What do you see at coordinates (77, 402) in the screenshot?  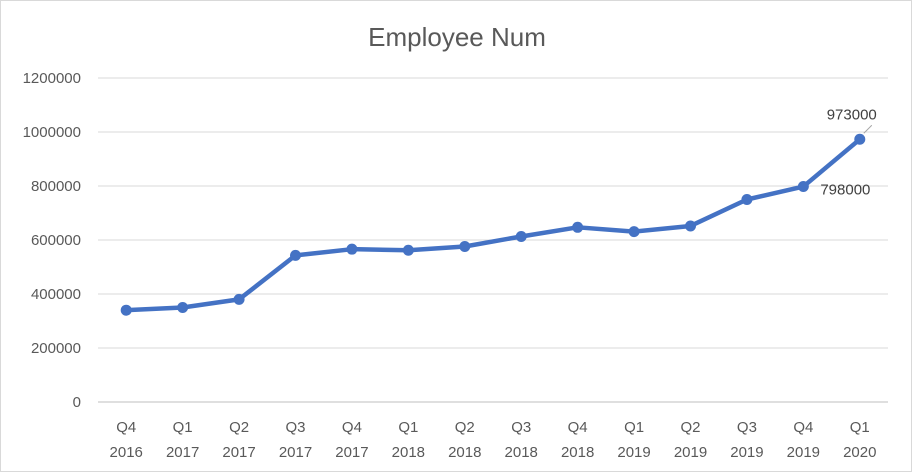 I see `y-tick-label: 0` at bounding box center [77, 402].